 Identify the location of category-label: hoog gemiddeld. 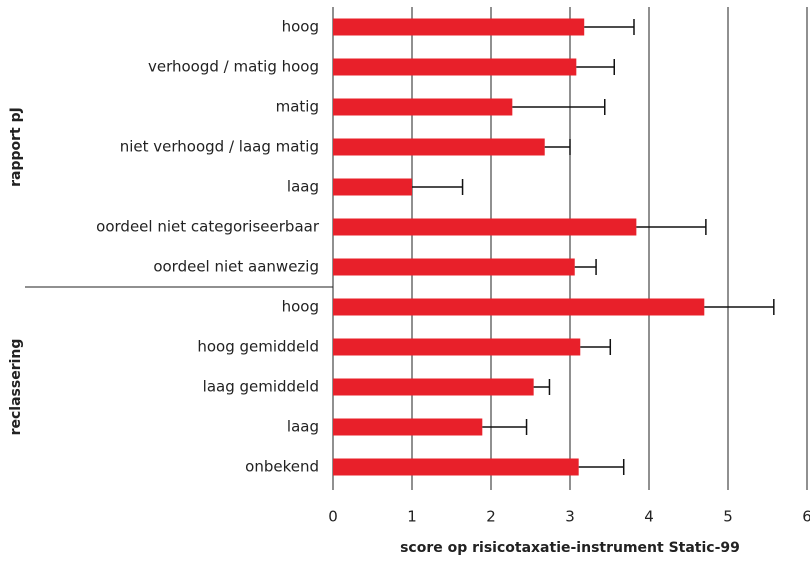
(258, 347).